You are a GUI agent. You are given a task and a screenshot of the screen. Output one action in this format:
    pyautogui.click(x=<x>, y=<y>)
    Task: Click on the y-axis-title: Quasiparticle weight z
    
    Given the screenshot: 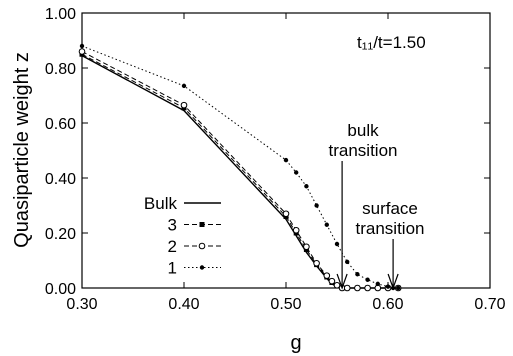 What is the action you would take?
    pyautogui.click(x=22, y=150)
    